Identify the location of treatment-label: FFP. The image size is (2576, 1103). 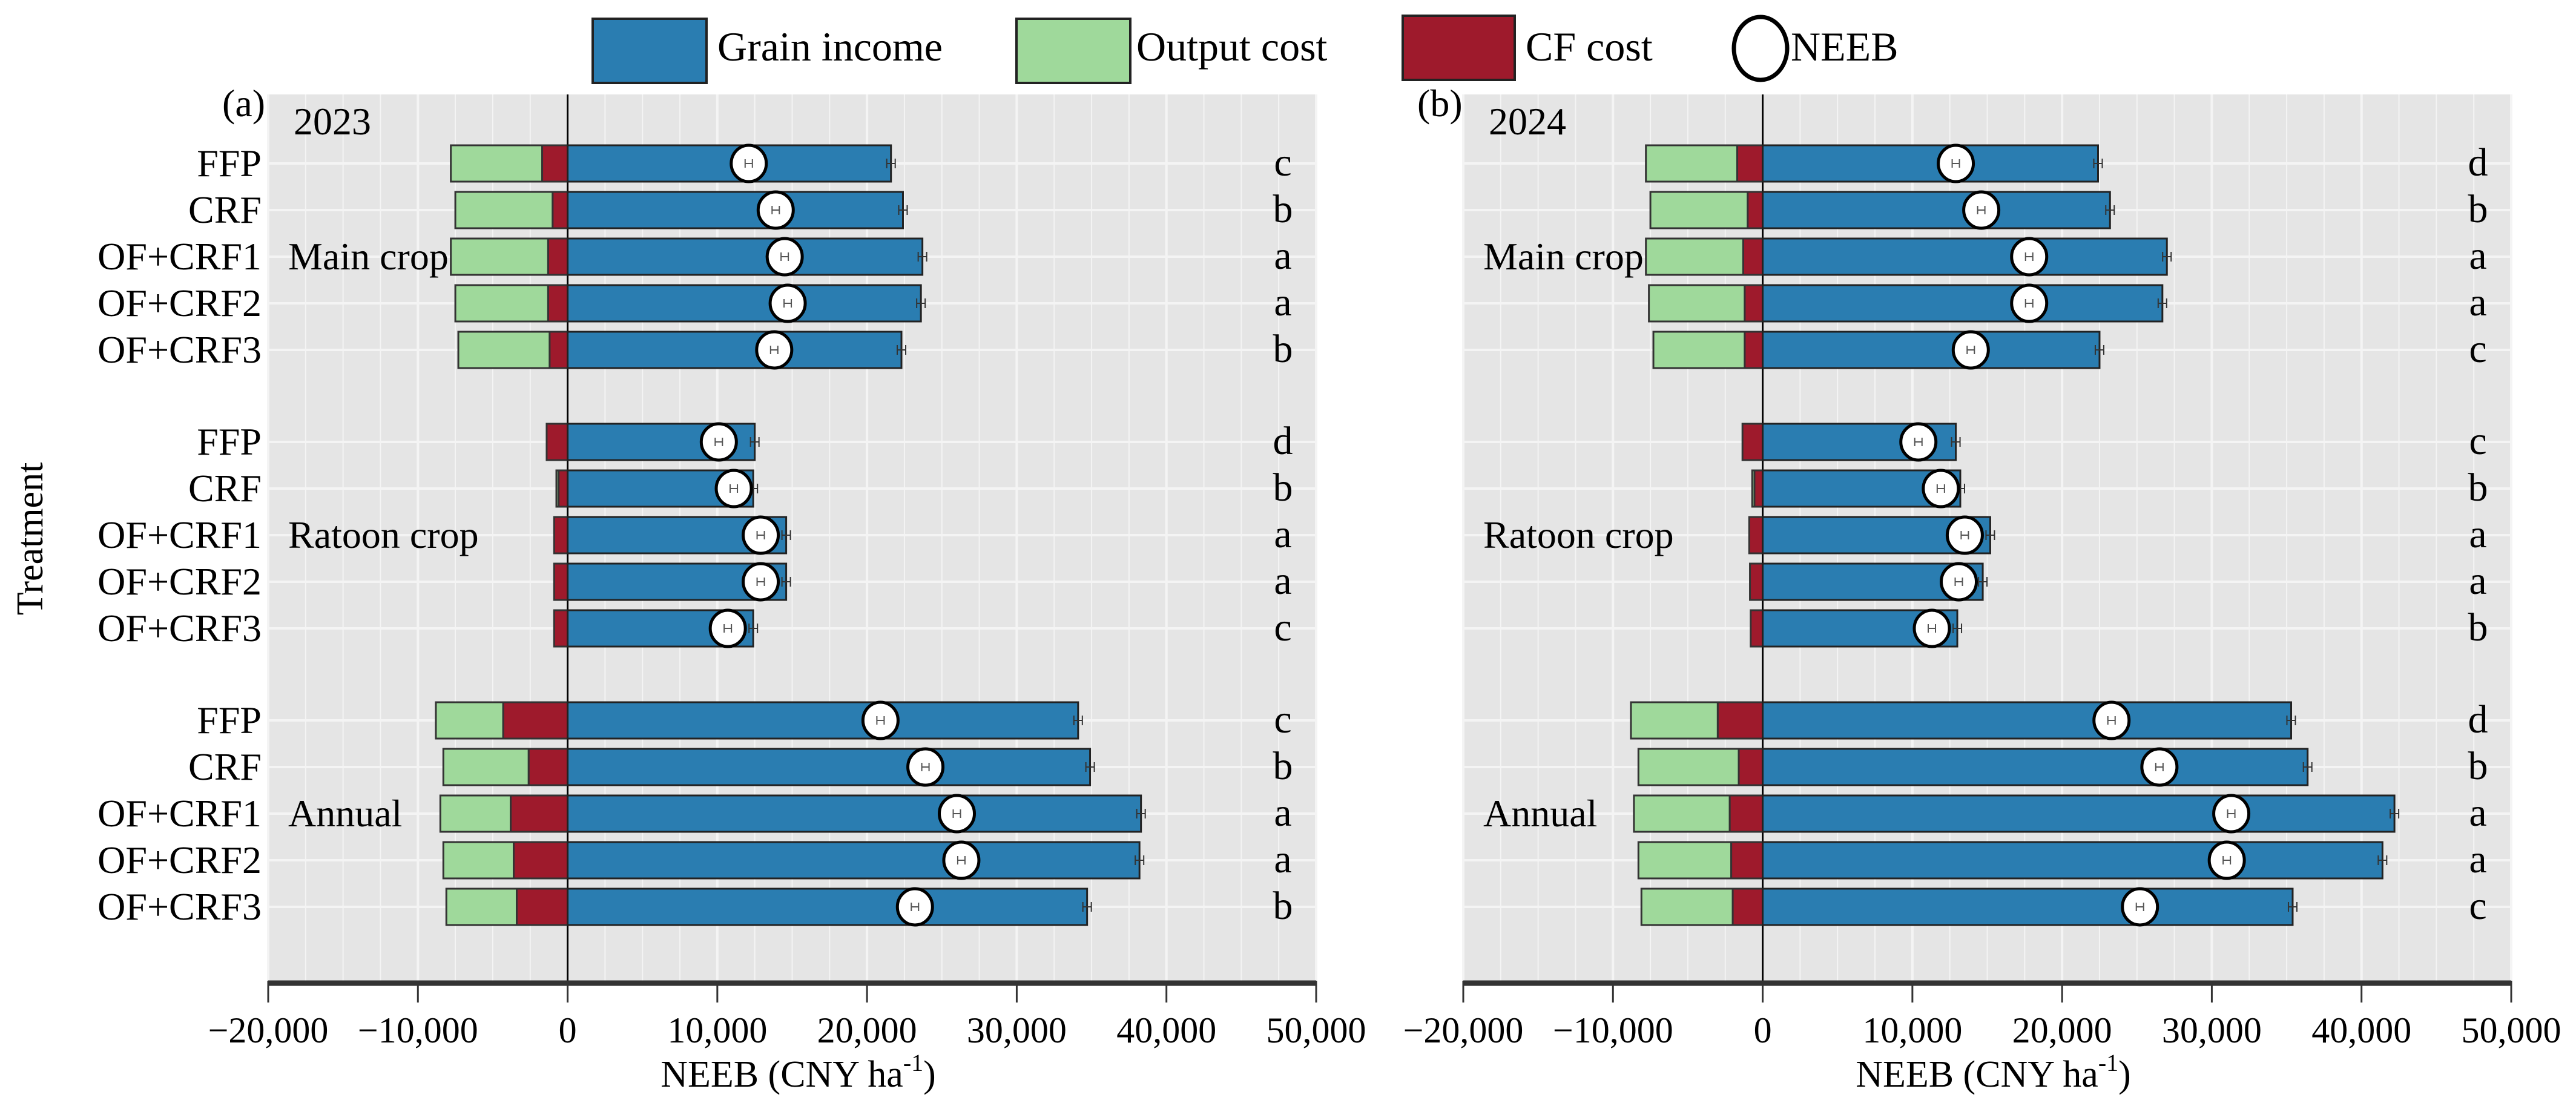
(229, 720).